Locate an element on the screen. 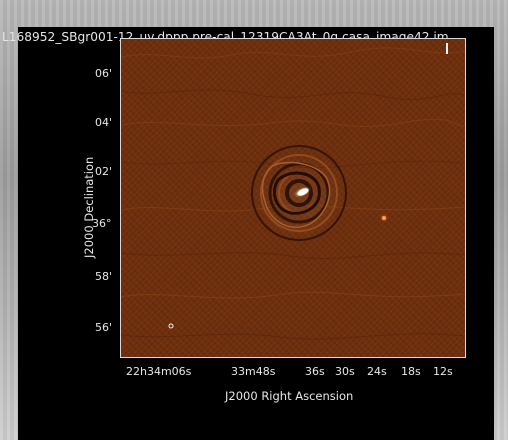  central-ripple-structure is located at coordinates (299, 193).